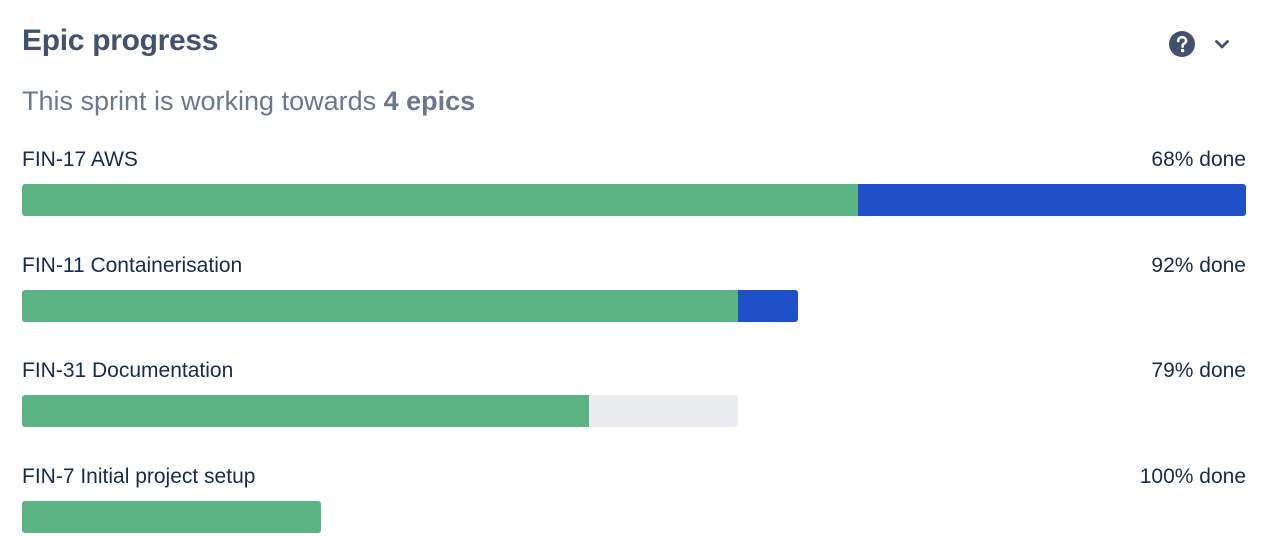  What do you see at coordinates (1192, 476) in the screenshot?
I see `epic-done-percent: 100% done` at bounding box center [1192, 476].